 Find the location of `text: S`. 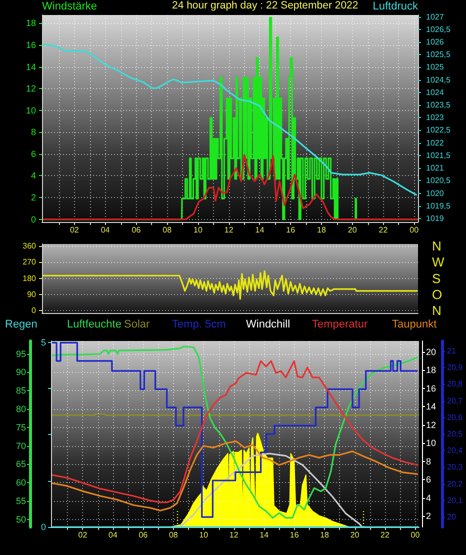

text: S is located at coordinates (436, 278).